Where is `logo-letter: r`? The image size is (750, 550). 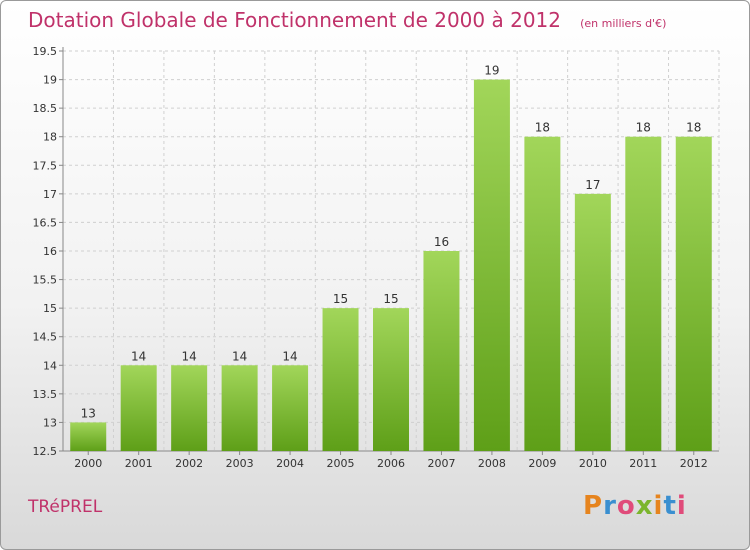
logo-letter: r is located at coordinates (610, 506).